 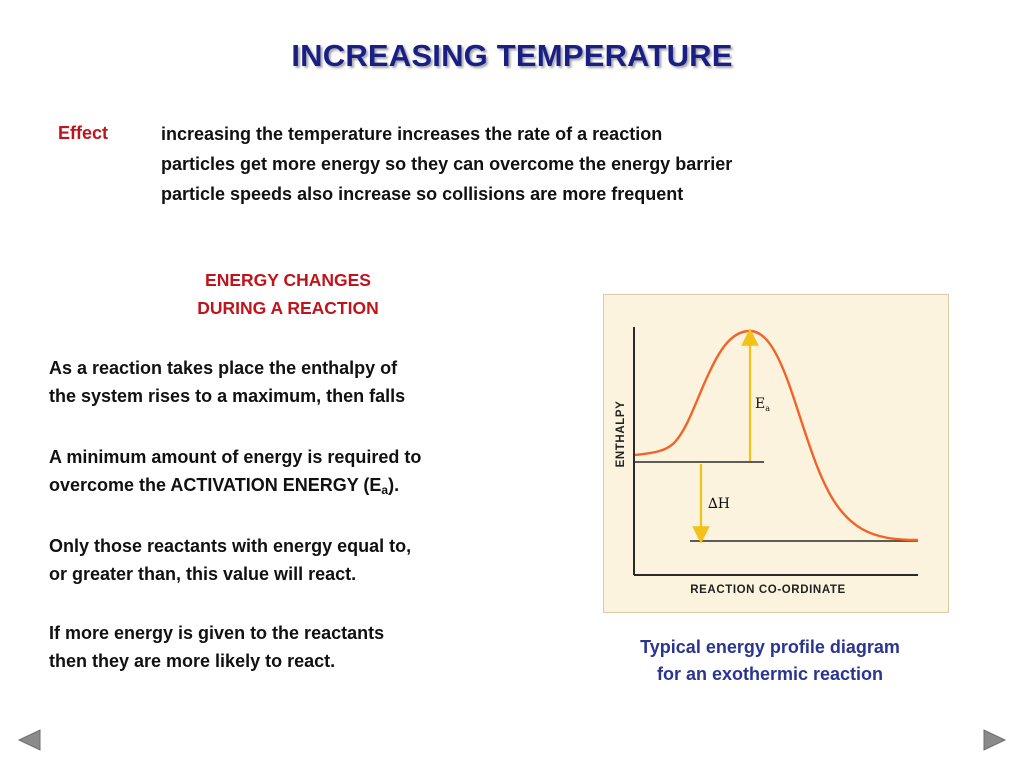 What do you see at coordinates (288, 294) in the screenshot?
I see `energy-changes-heading: ENERGY CHANGES DURING A REACTION` at bounding box center [288, 294].